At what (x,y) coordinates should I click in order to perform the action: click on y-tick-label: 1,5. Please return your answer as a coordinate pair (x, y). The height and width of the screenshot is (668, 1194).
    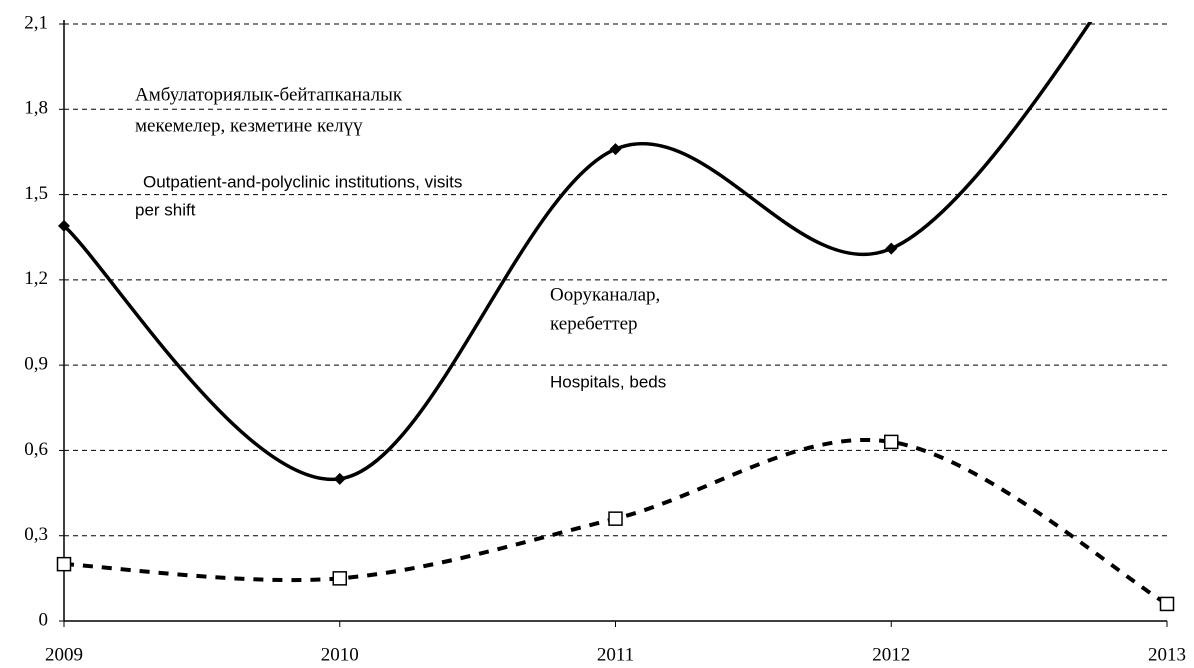
    Looking at the image, I should click on (36, 193).